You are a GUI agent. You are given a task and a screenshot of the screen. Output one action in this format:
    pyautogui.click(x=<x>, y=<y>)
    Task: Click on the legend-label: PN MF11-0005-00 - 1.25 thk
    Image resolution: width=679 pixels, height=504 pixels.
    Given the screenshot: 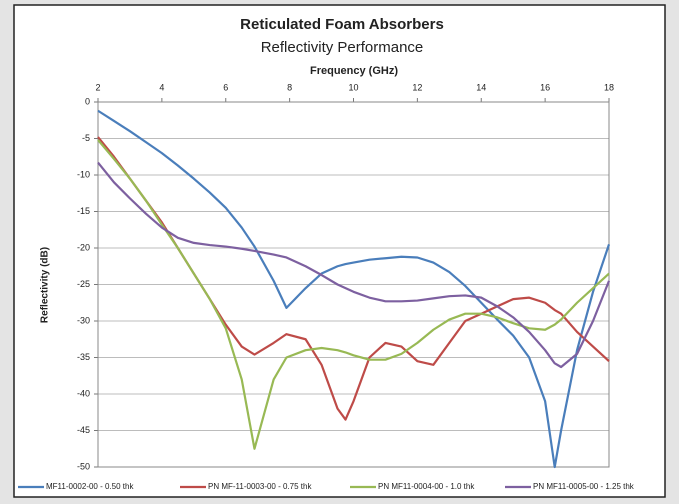 What is the action you would take?
    pyautogui.click(x=584, y=486)
    